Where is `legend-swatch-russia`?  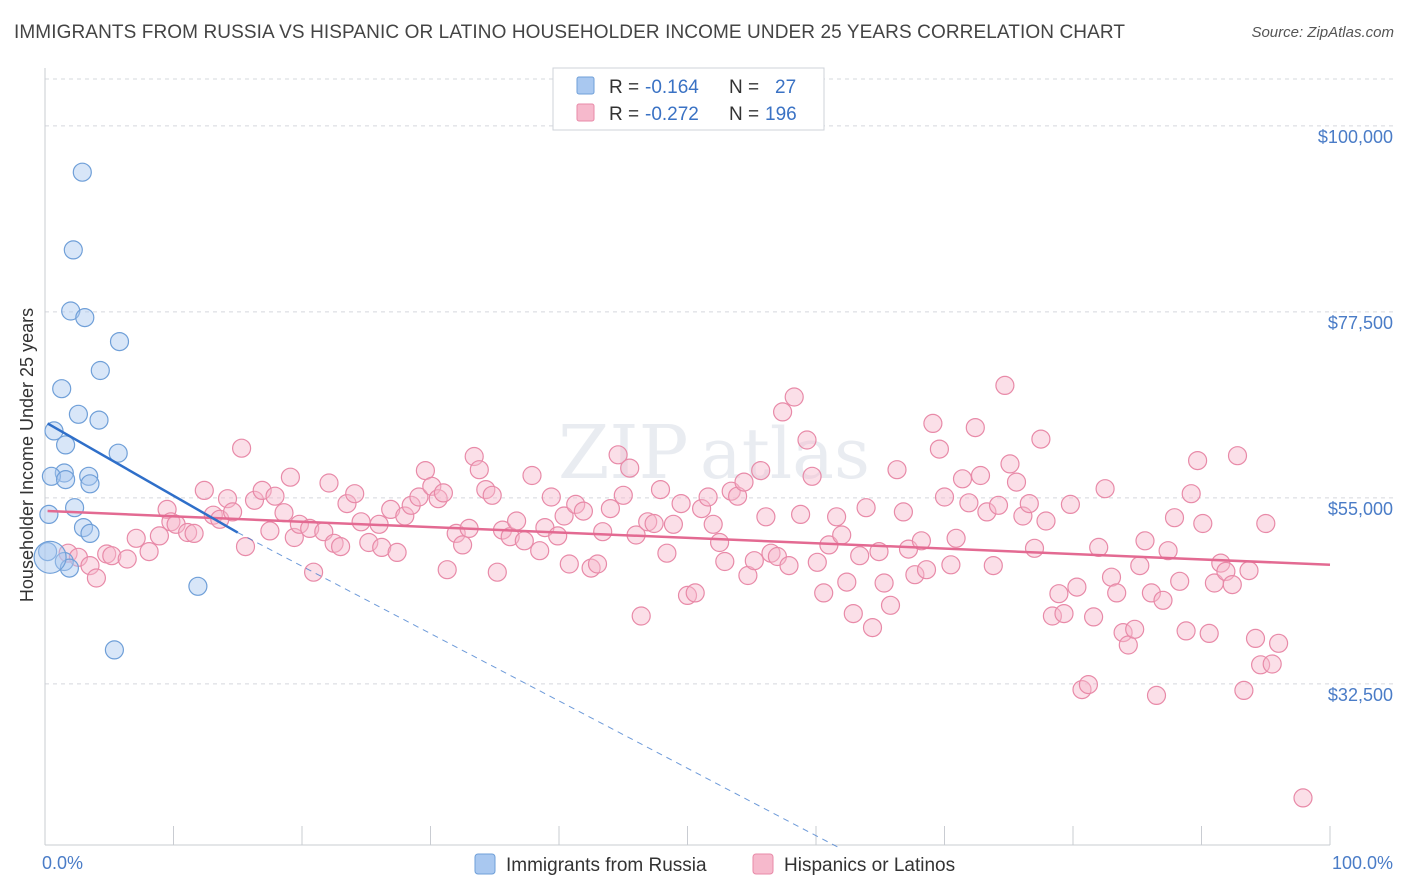
legend-swatch-russia is located at coordinates (485, 864).